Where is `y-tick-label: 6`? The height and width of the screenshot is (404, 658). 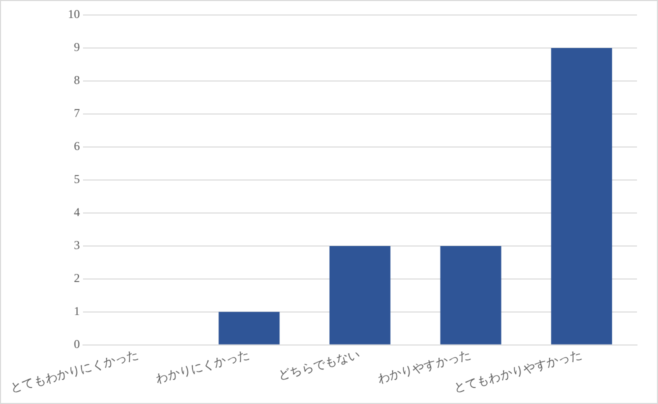
y-tick-label: 6 is located at coordinates (77, 146).